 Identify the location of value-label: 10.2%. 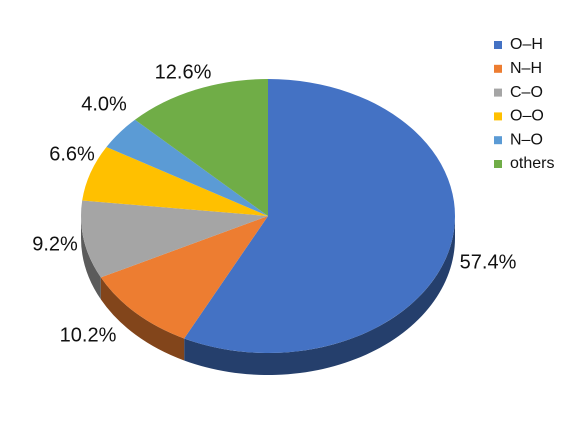
(88, 335).